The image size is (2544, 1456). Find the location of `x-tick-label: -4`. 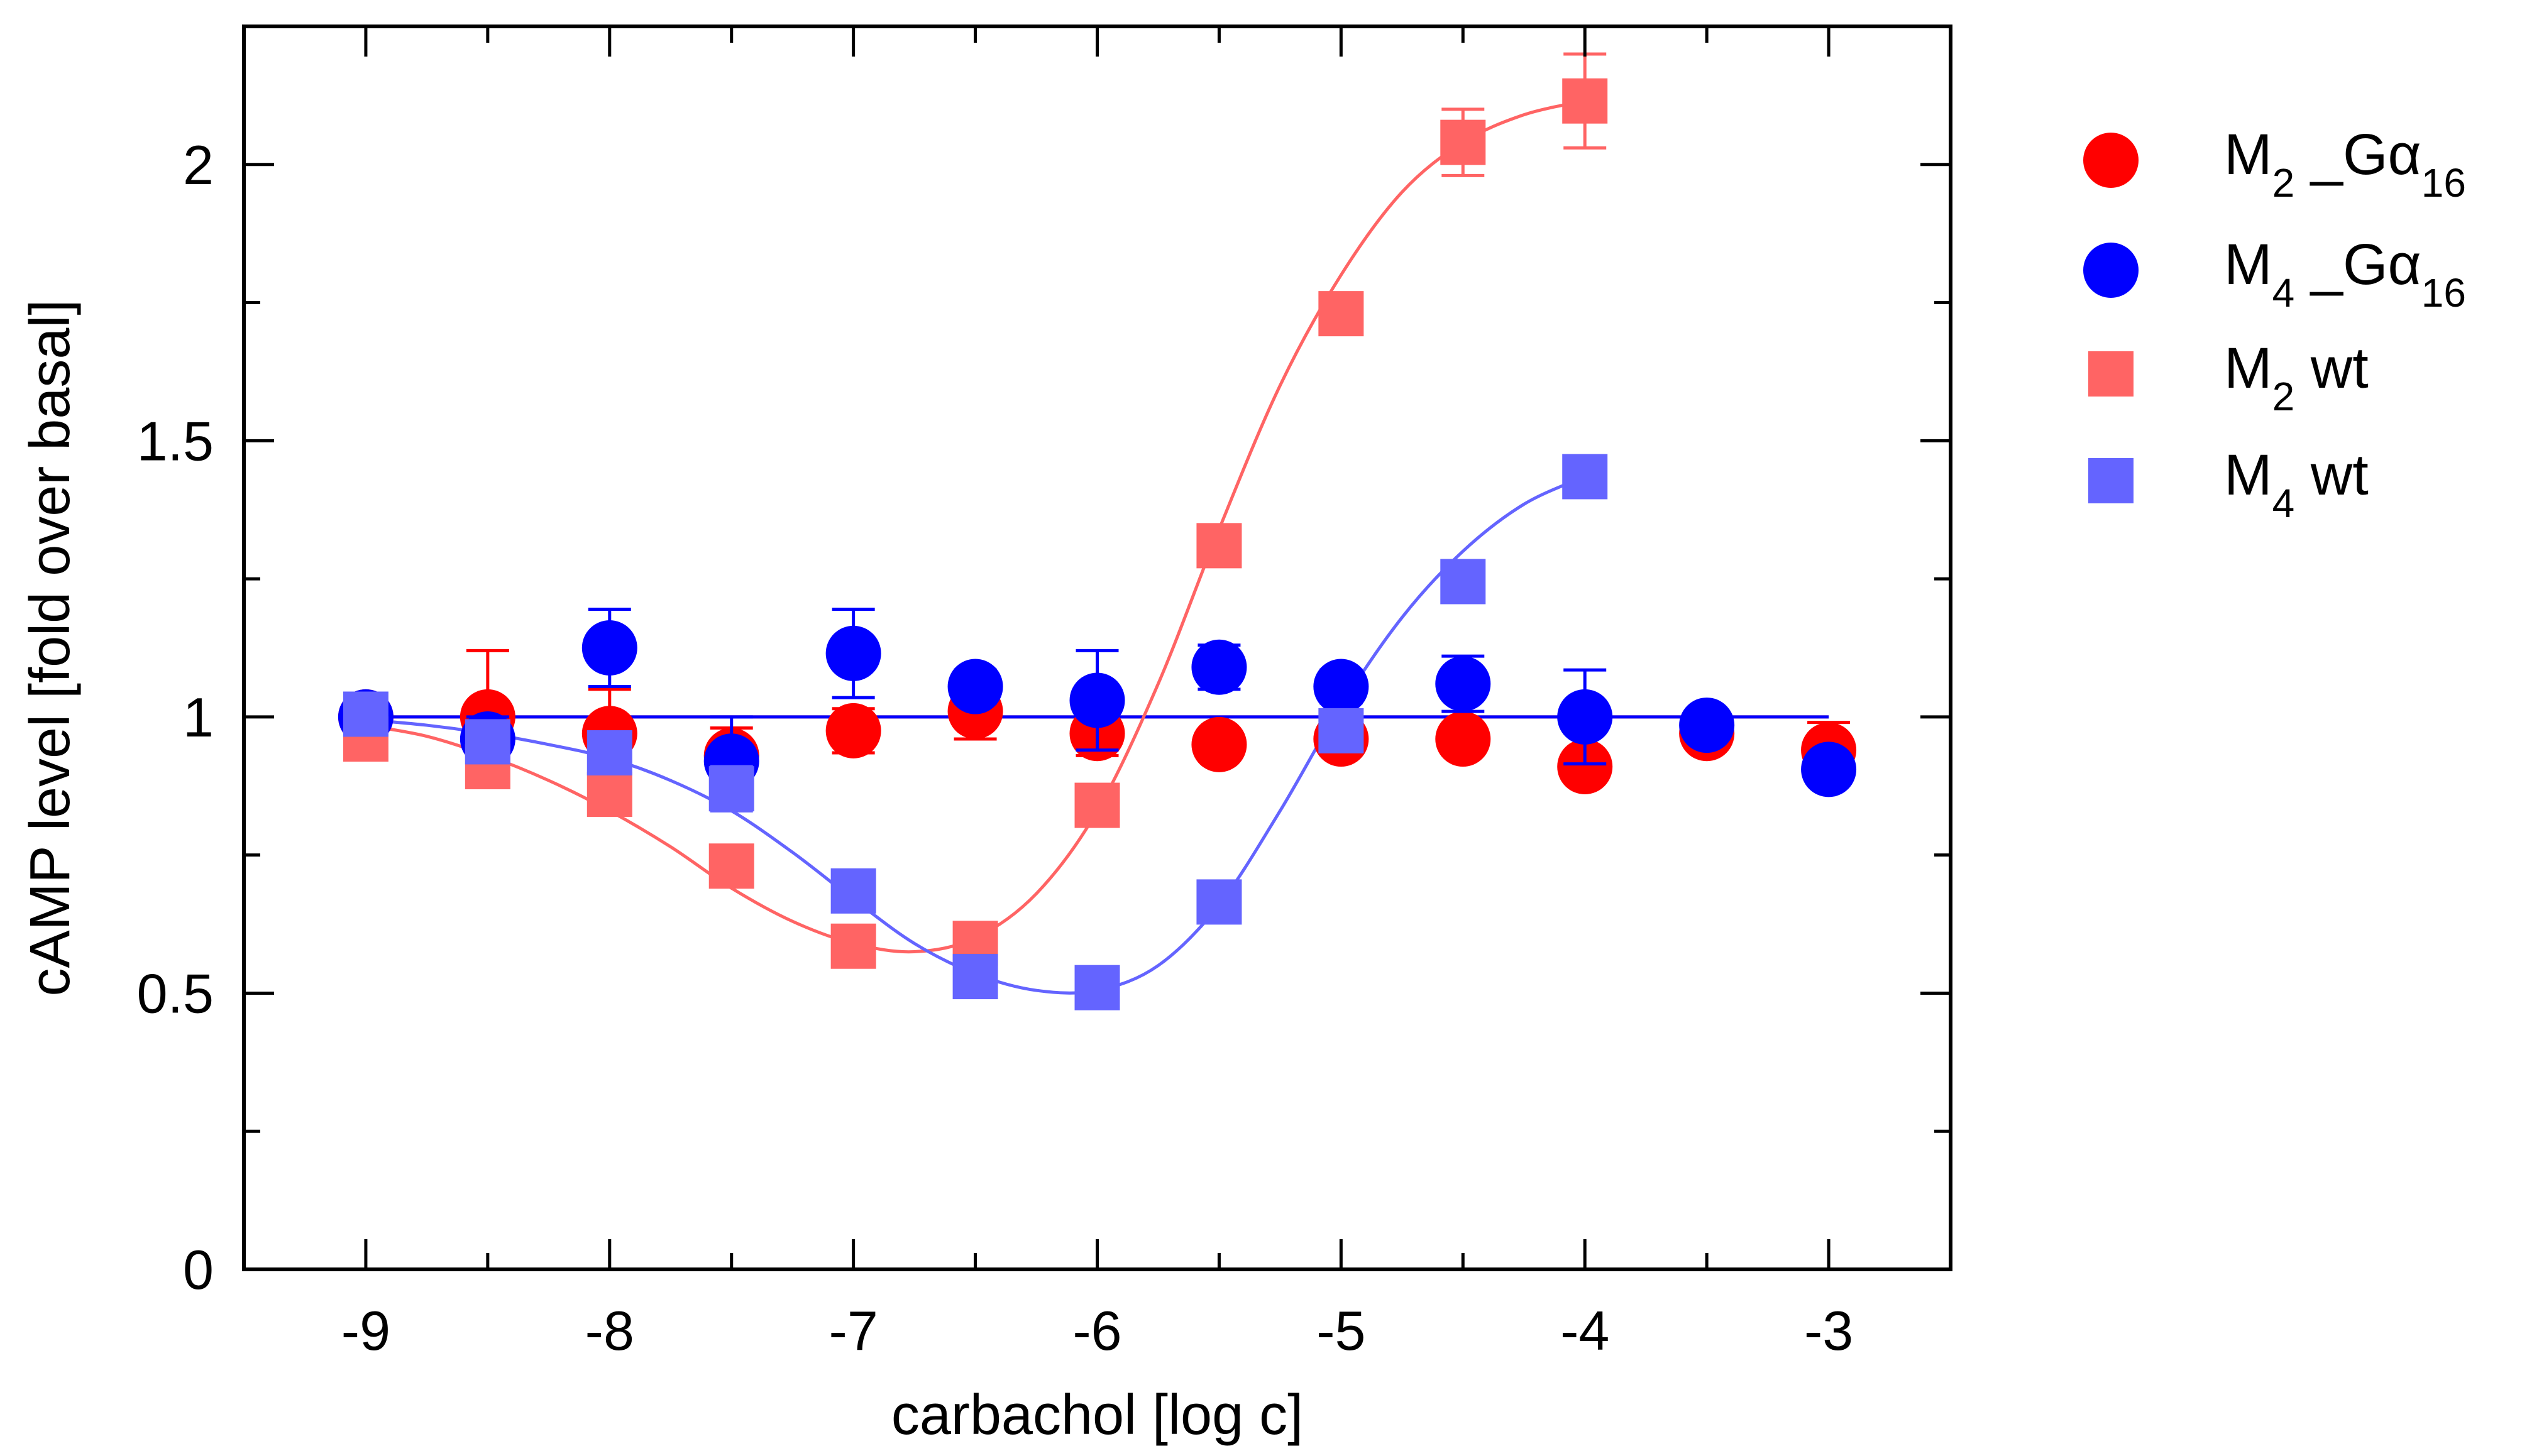

x-tick-label: -4 is located at coordinates (1585, 1331).